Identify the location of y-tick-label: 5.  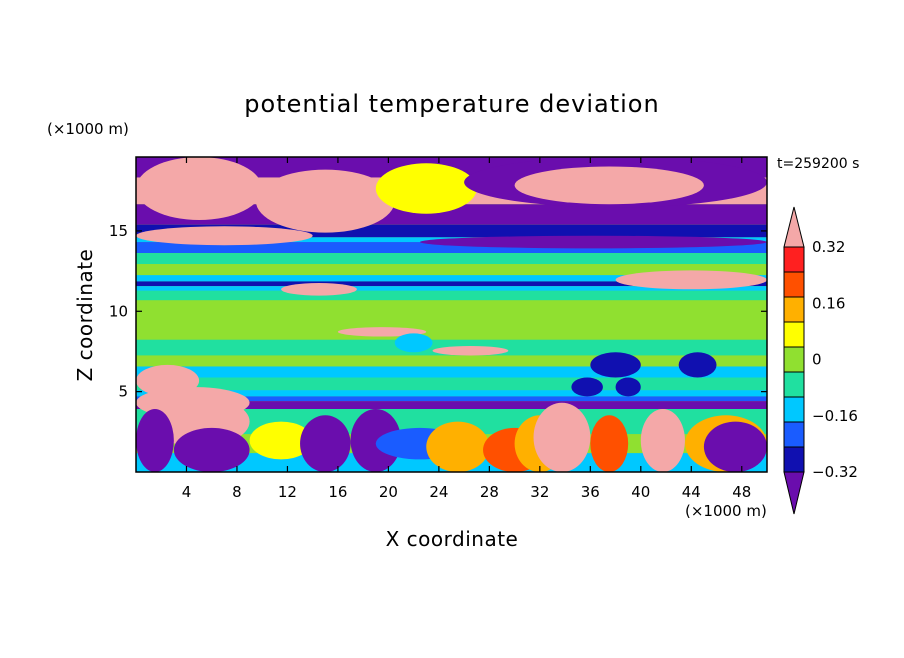
(123, 392).